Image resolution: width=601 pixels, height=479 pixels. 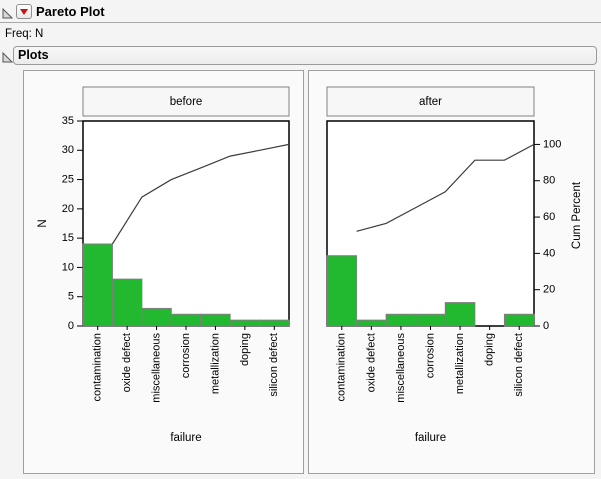 What do you see at coordinates (305, 55) in the screenshot?
I see `plots-section-header: Plots` at bounding box center [305, 55].